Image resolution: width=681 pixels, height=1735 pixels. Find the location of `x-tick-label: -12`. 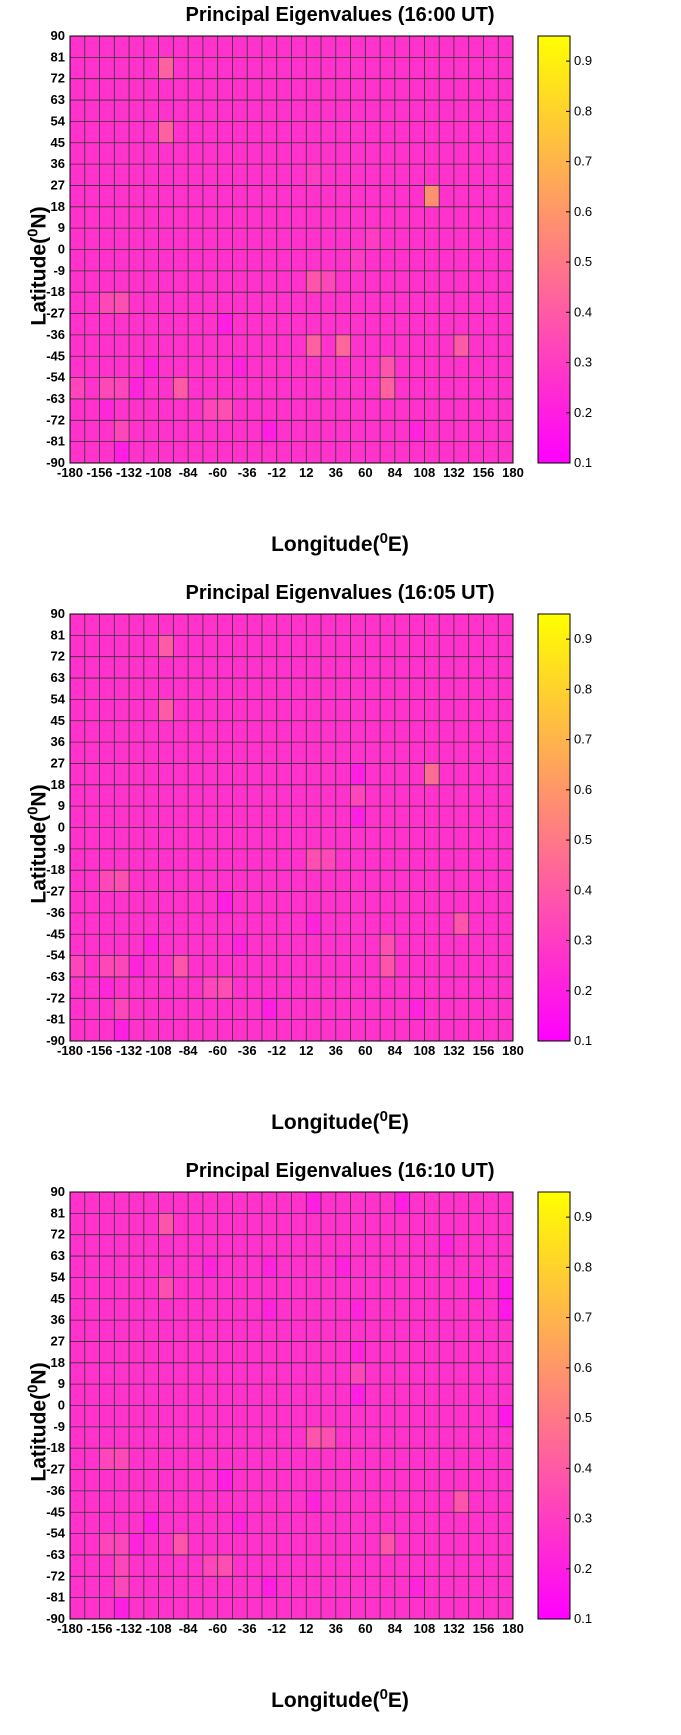

x-tick-label: -12 is located at coordinates (276, 472).